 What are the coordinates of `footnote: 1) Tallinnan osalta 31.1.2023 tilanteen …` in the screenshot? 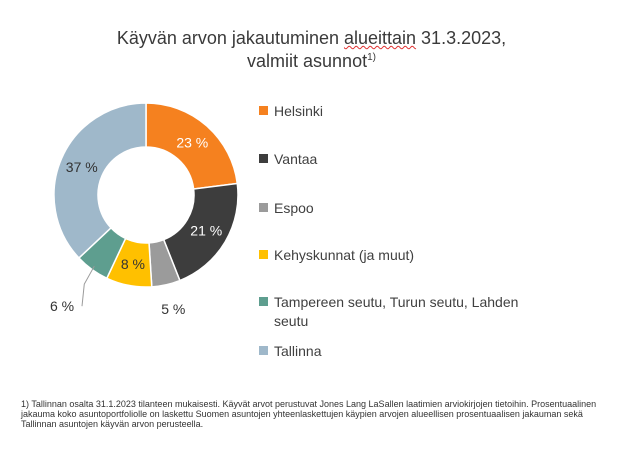 It's located at (309, 414).